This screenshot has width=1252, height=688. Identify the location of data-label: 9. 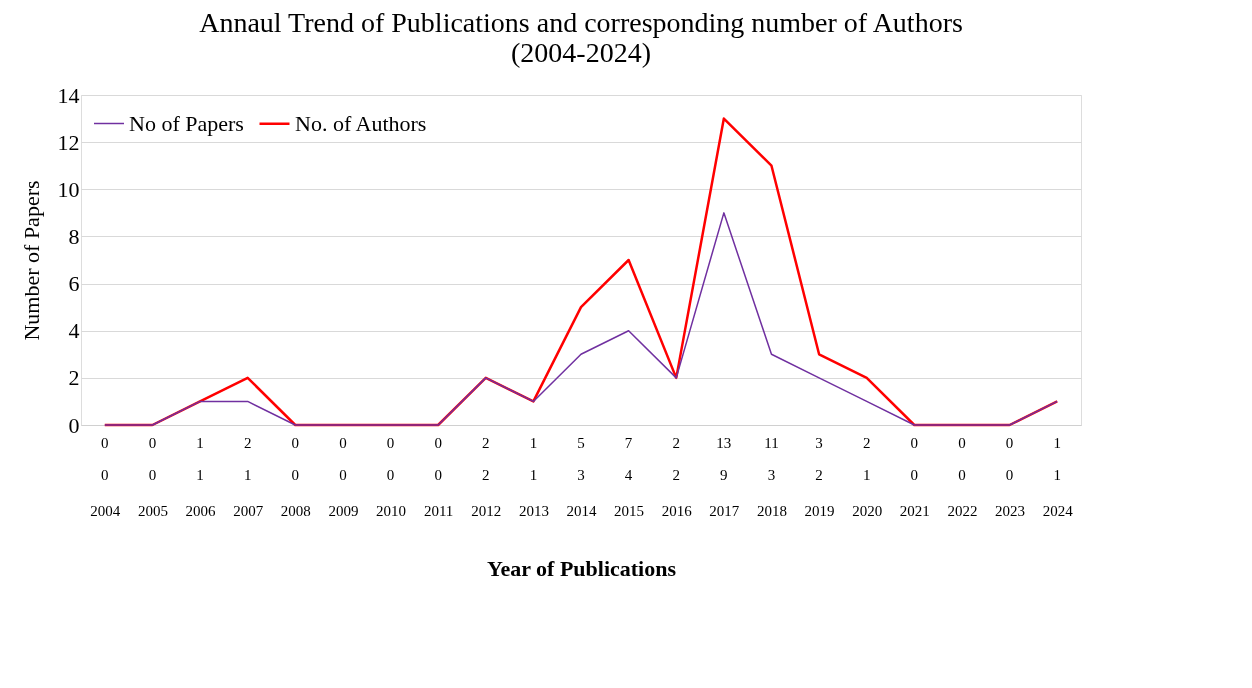
(724, 475).